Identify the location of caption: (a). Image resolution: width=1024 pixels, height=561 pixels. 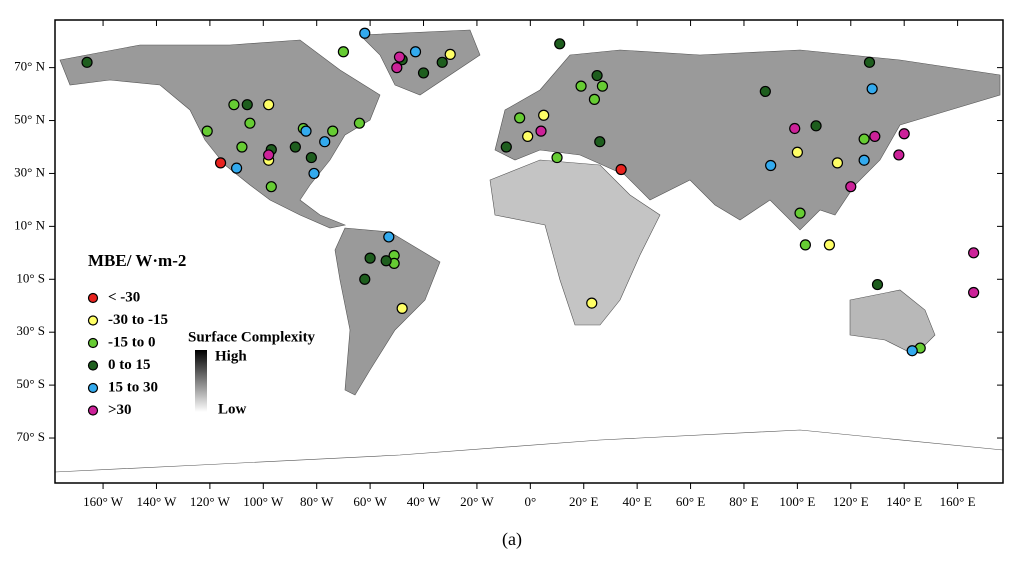
(512, 539).